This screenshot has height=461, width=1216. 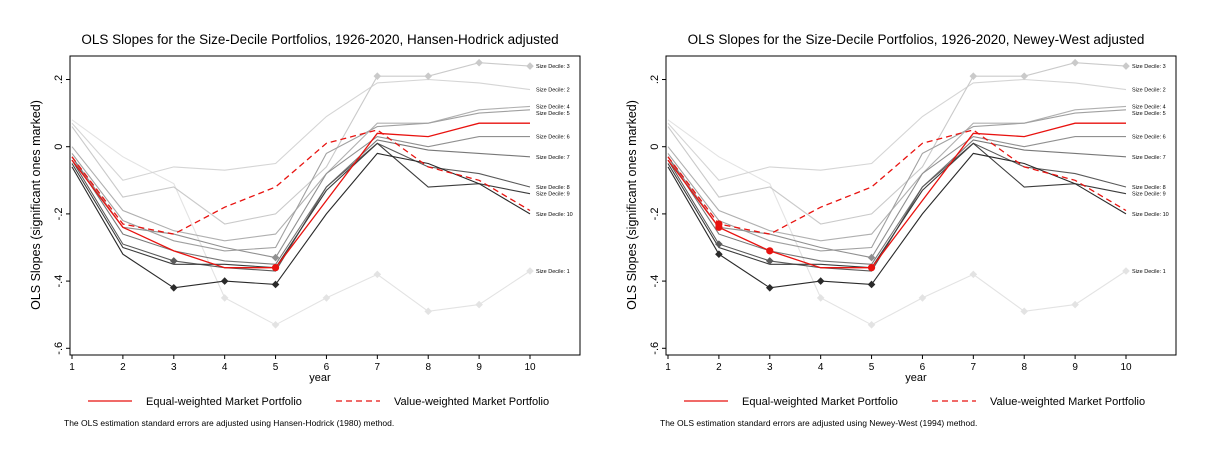 I want to click on y-tick-label: -.6, so click(x=655, y=348).